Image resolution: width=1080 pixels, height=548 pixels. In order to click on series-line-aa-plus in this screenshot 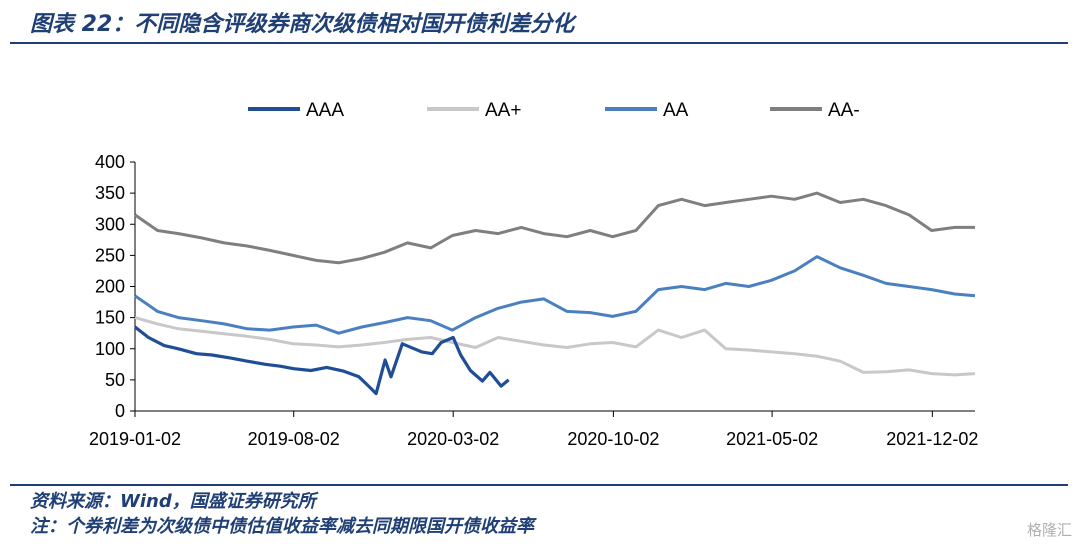, I will do `click(555, 346)`.